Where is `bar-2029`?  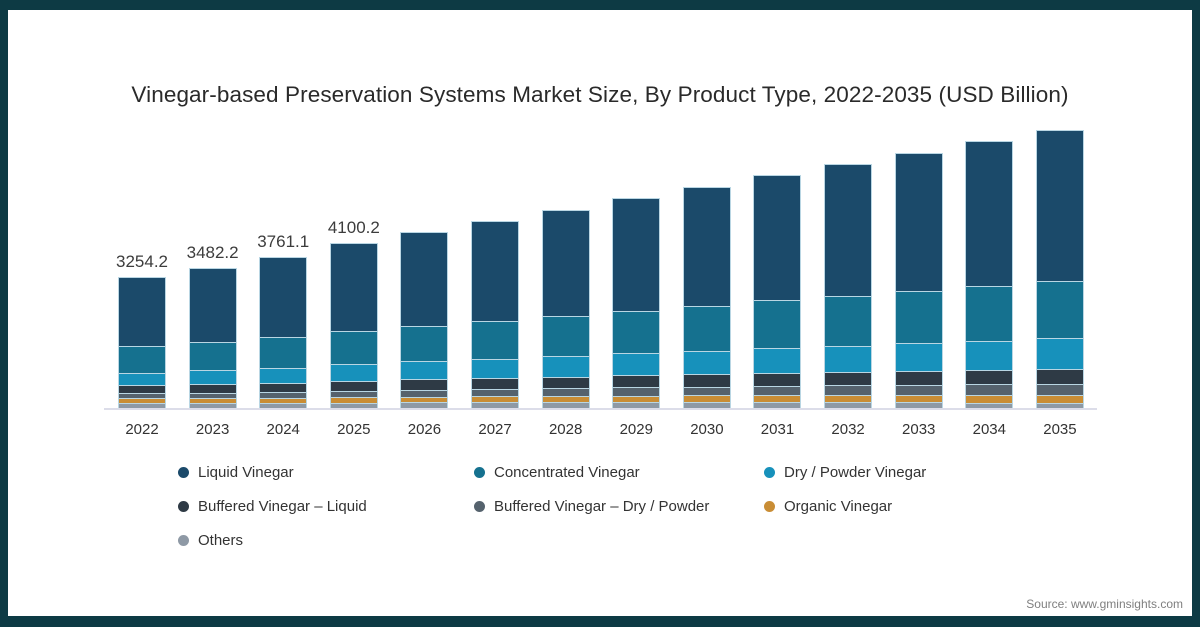
bar-2029 is located at coordinates (636, 303).